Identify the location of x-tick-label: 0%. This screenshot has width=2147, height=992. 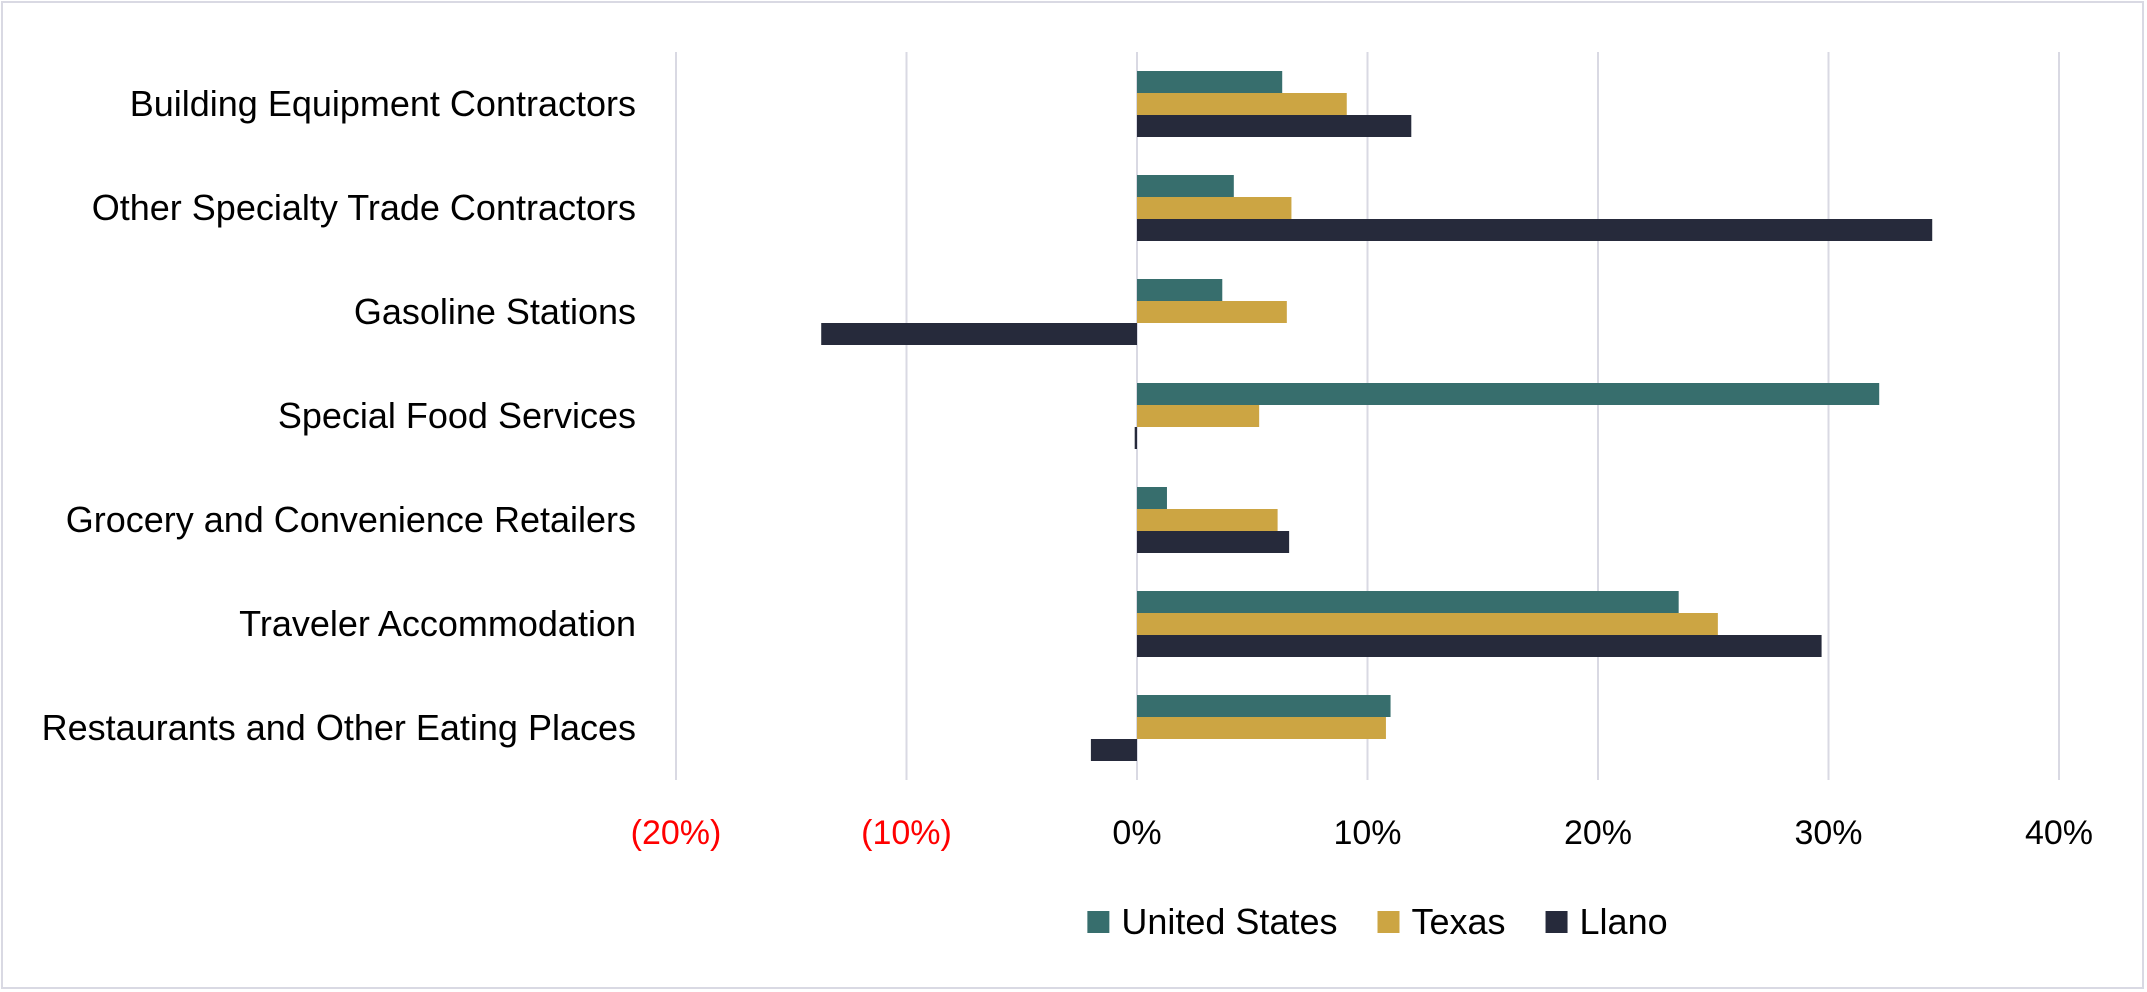
(1136, 833).